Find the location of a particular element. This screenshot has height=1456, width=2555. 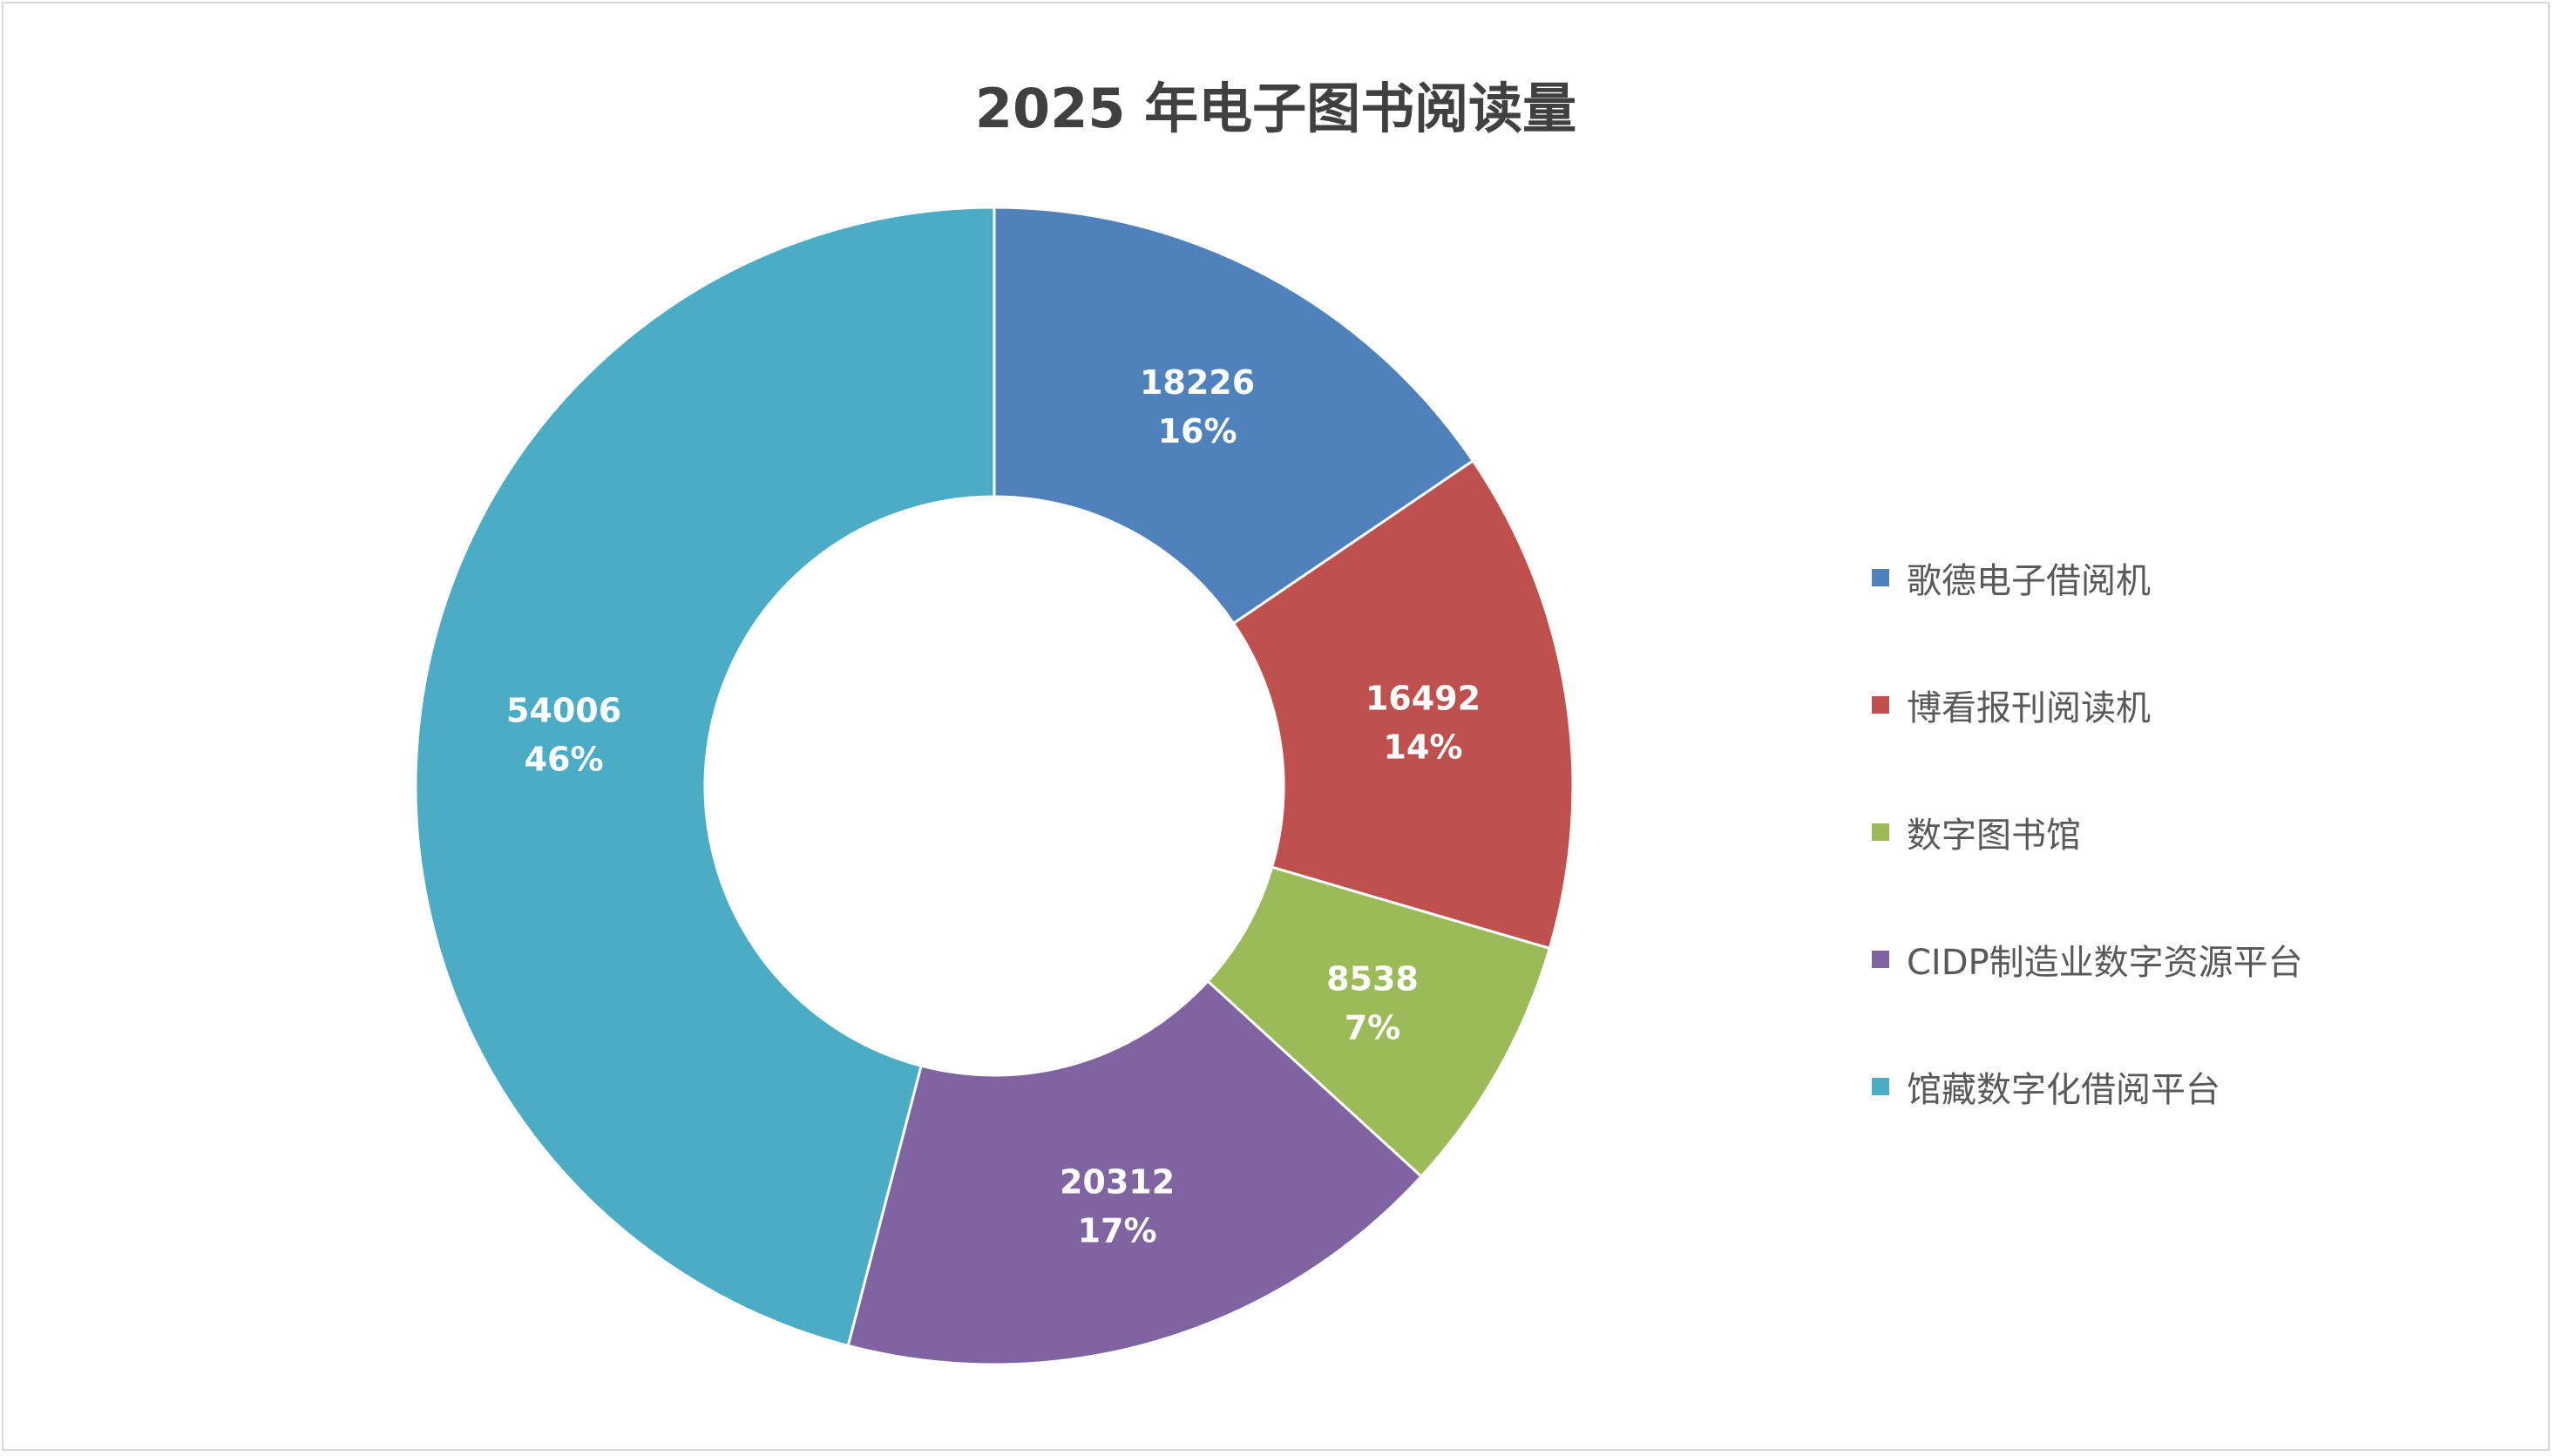

chart-title: 2025 年电子图书阅读量 is located at coordinates (1275, 108).